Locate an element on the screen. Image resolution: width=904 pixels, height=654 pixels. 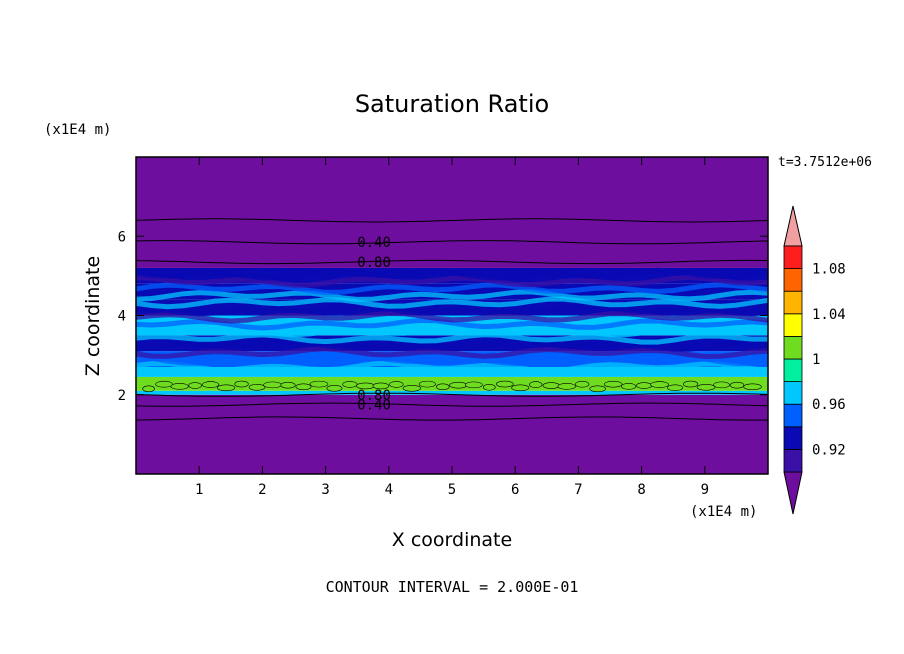
y-tick-label: 2 is located at coordinates (122, 396).